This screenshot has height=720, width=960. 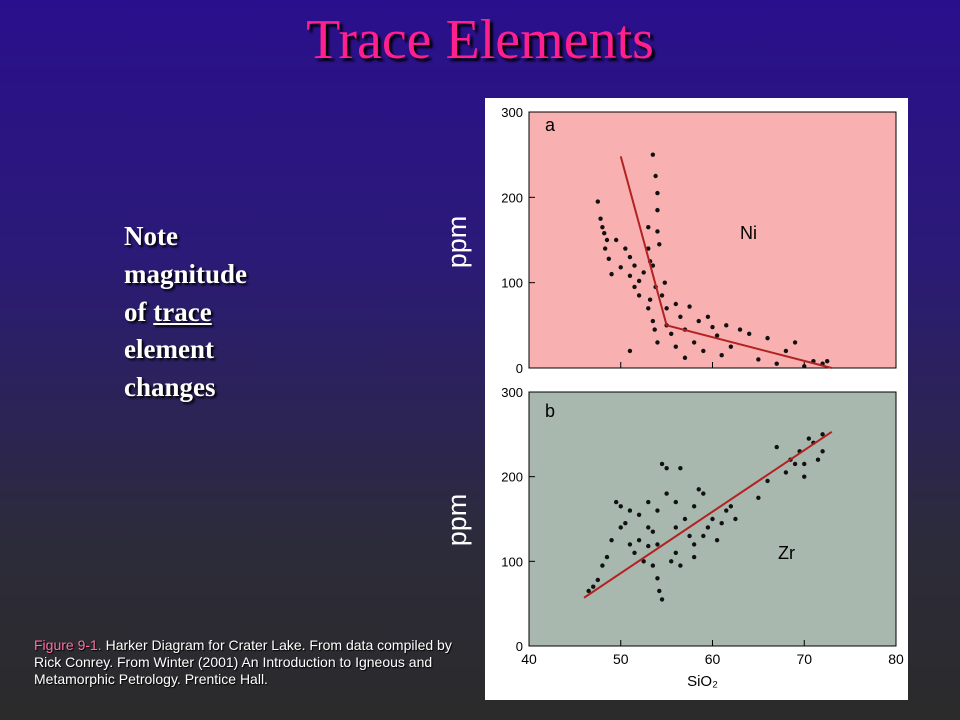 What do you see at coordinates (169, 349) in the screenshot?
I see `note-line: element` at bounding box center [169, 349].